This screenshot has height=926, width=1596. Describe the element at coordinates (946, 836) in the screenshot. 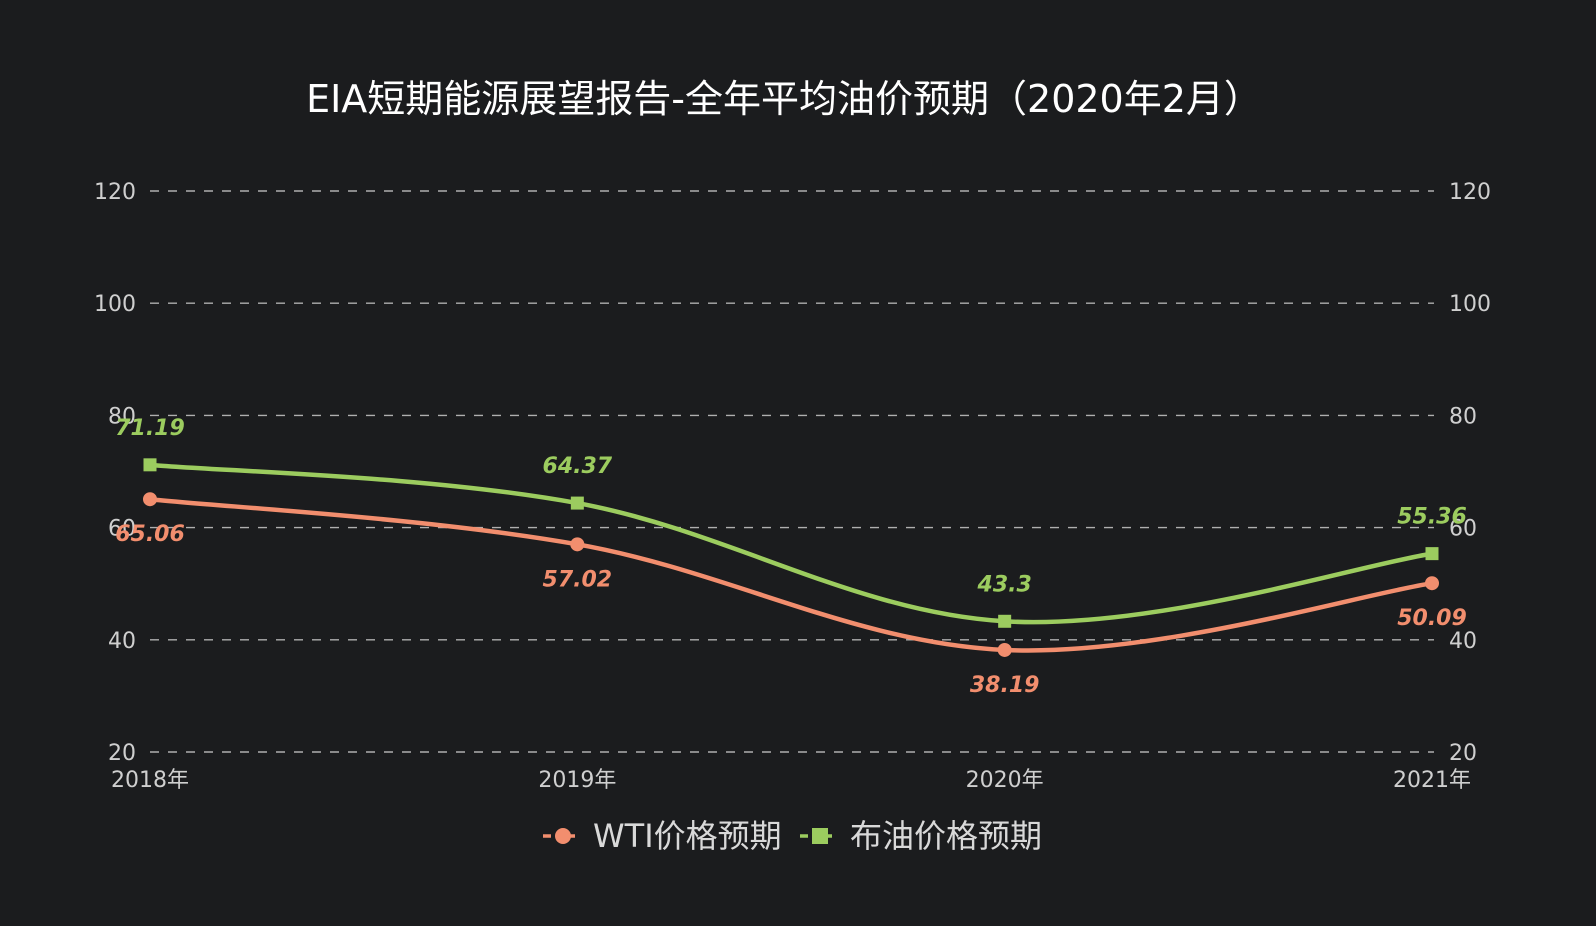

I see `legend-label-brent: 布油价格预期` at that location.